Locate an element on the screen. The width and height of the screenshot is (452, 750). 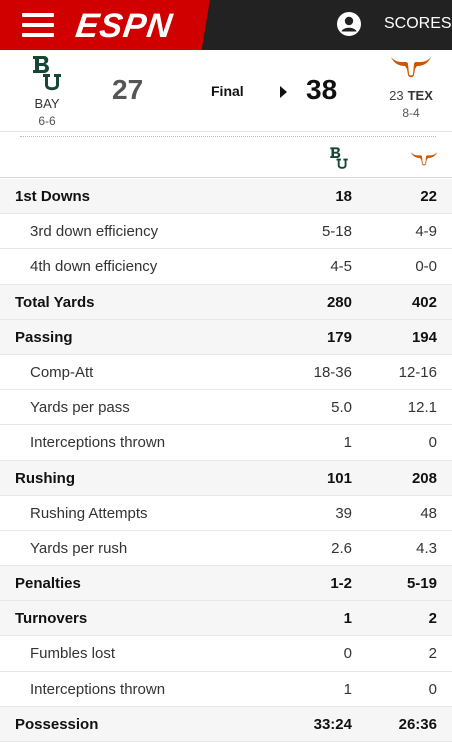
table-row: Total Yards 280 402 is located at coordinates (226, 302).